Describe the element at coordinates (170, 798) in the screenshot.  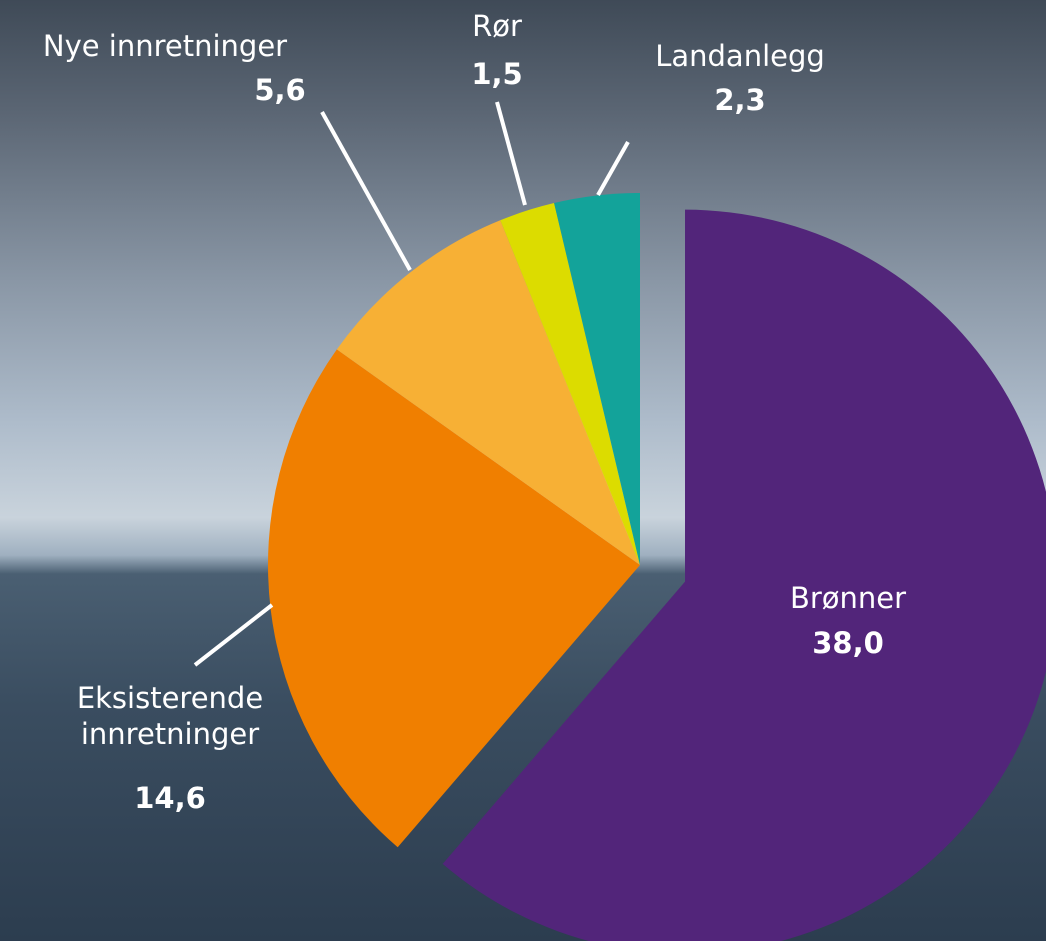
I see `value-label: 14,6` at that location.